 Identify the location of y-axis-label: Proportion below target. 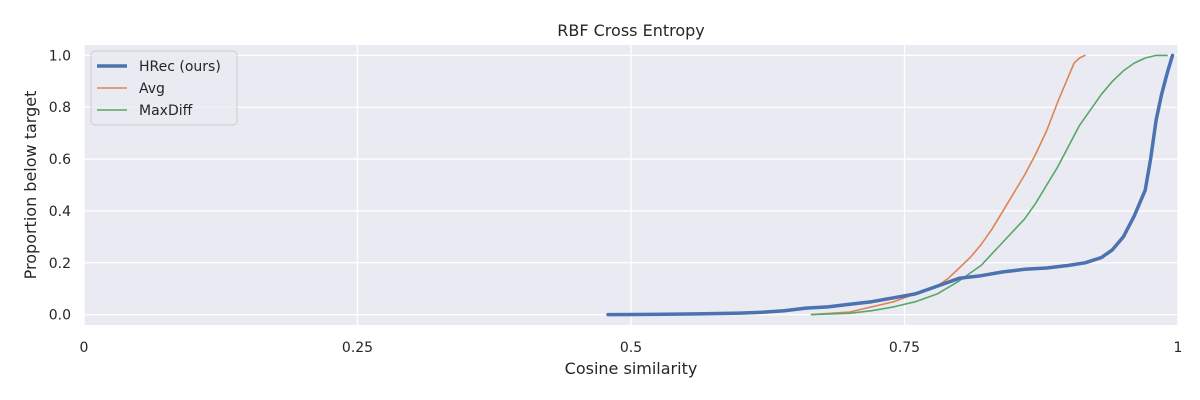
(30, 185).